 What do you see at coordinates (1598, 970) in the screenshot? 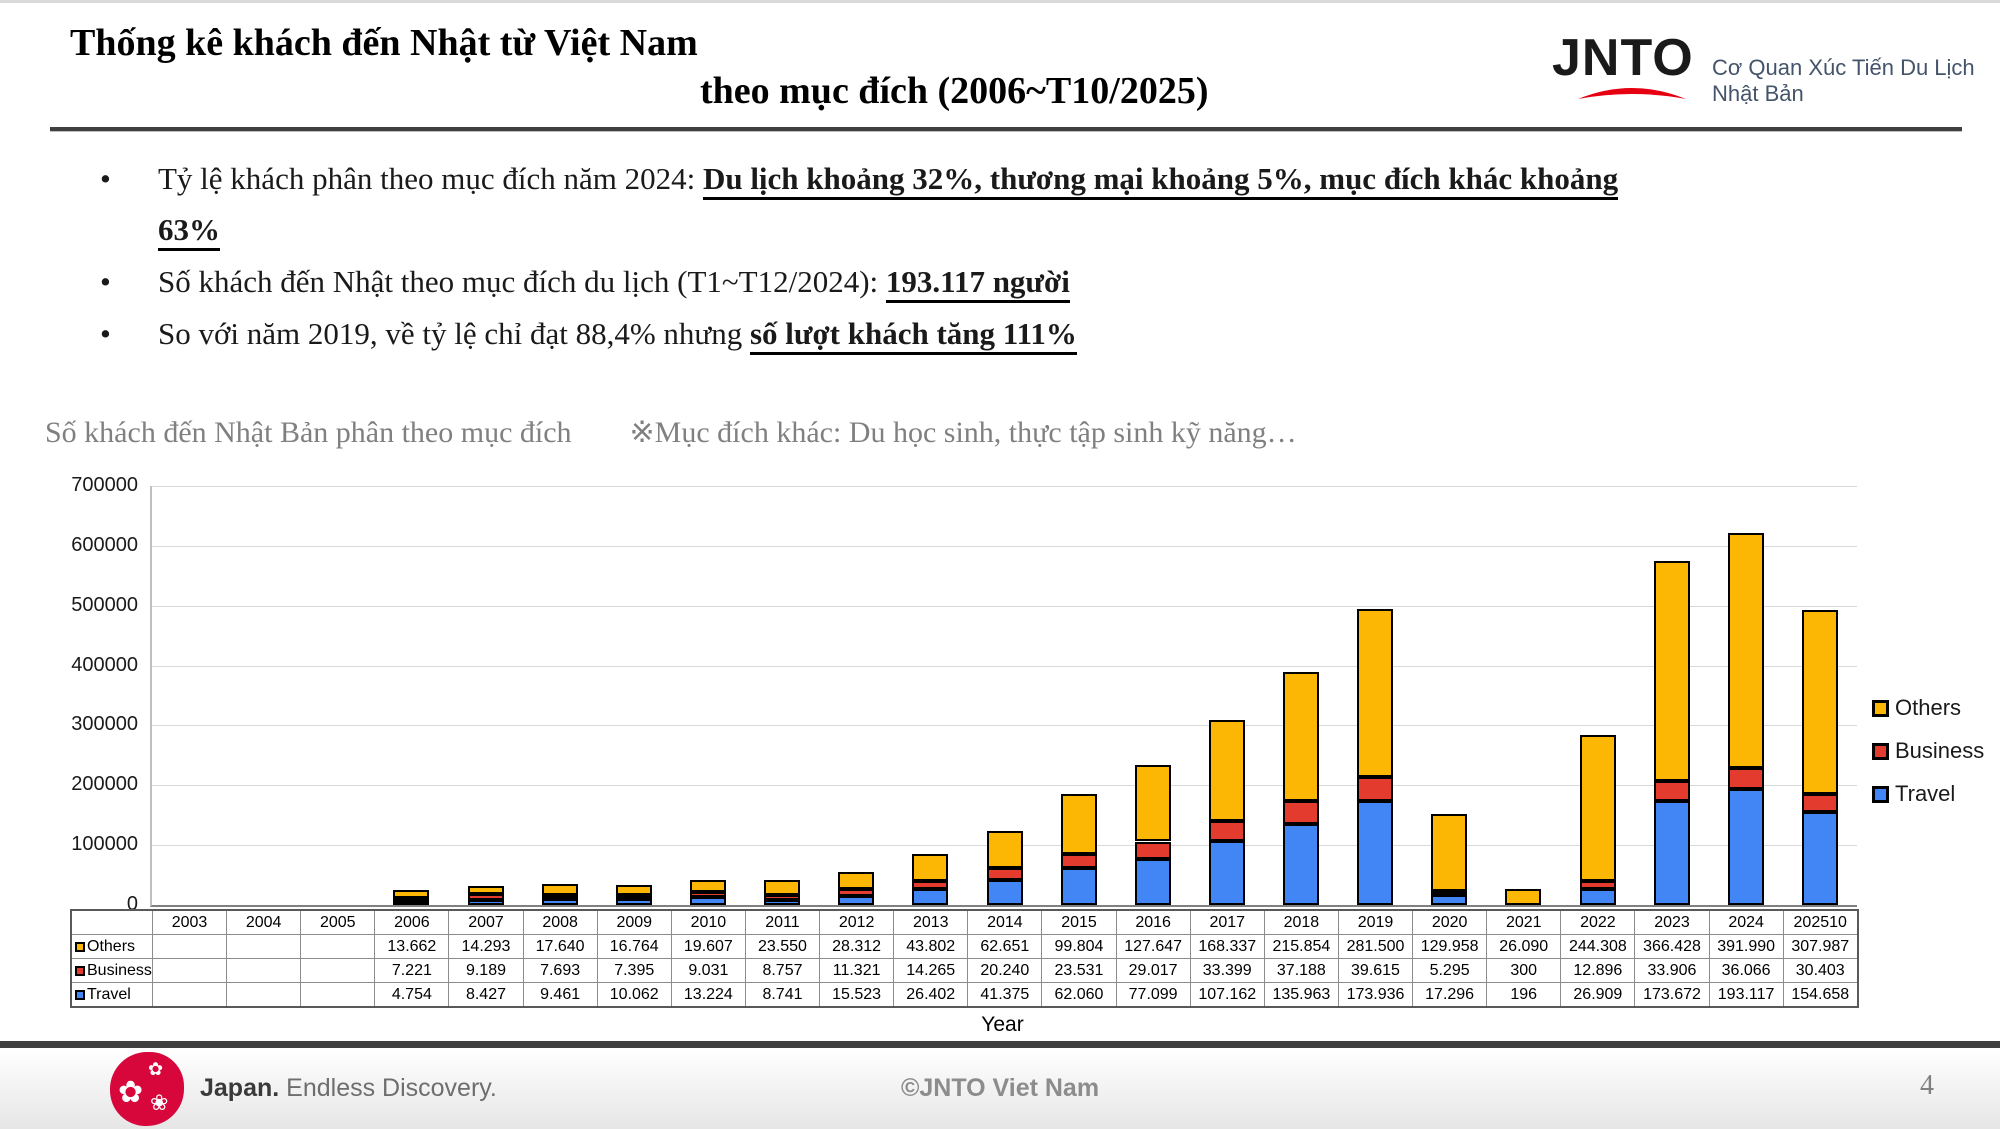
I see `value-cell: 12.896` at bounding box center [1598, 970].